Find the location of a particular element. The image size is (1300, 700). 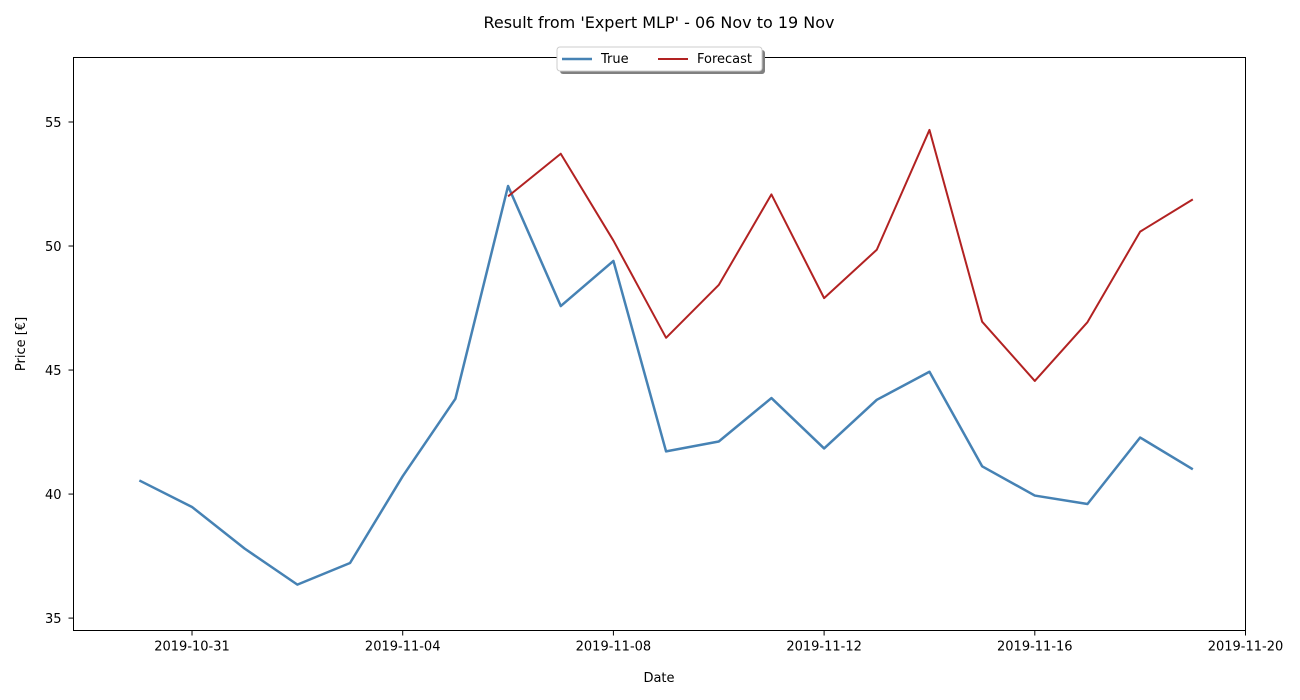

y-tick-label: 50 is located at coordinates (53, 247).